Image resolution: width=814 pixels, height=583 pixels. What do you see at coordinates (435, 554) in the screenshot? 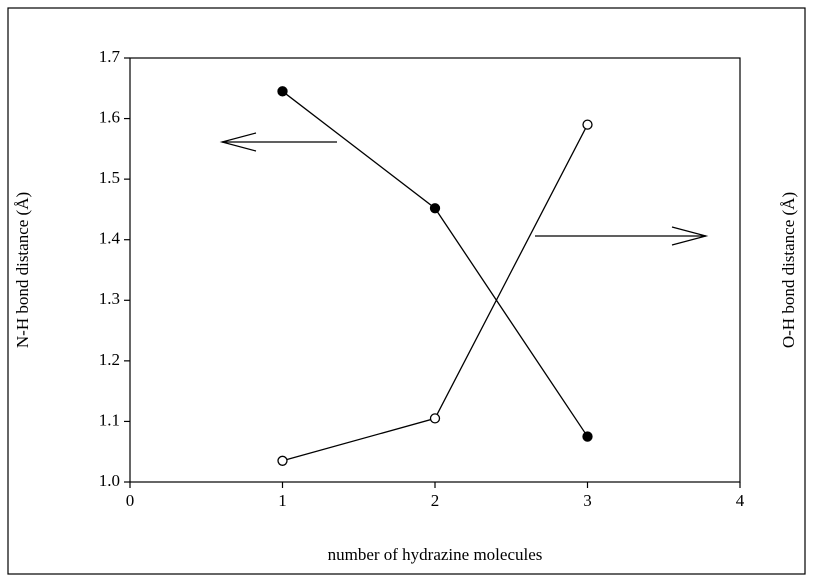
I see `x-axis-label: number of hydrazine molecules` at bounding box center [435, 554].